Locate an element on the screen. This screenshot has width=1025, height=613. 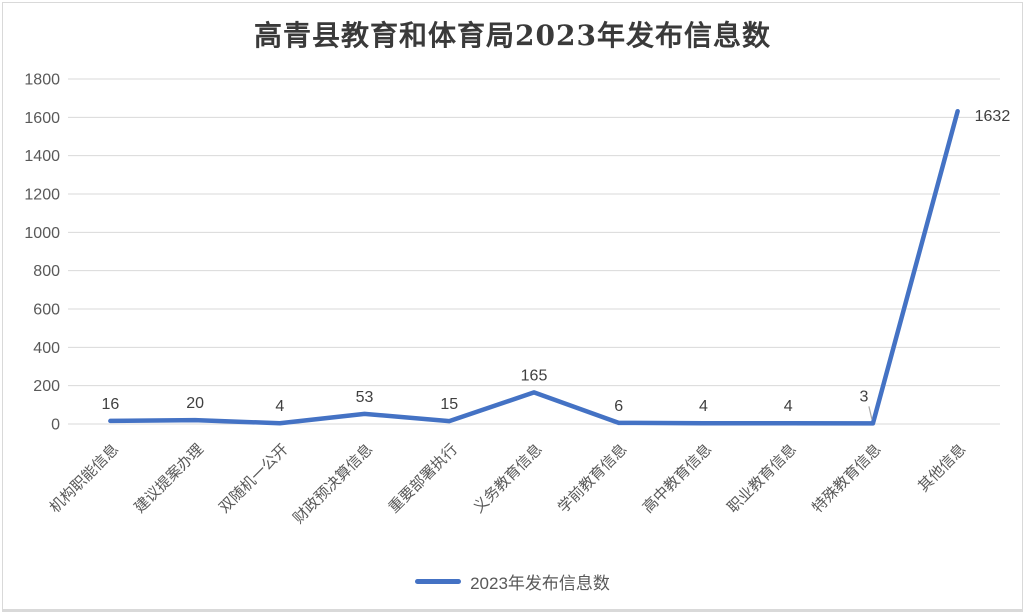
y-tick-label: 200 is located at coordinates (46, 386).